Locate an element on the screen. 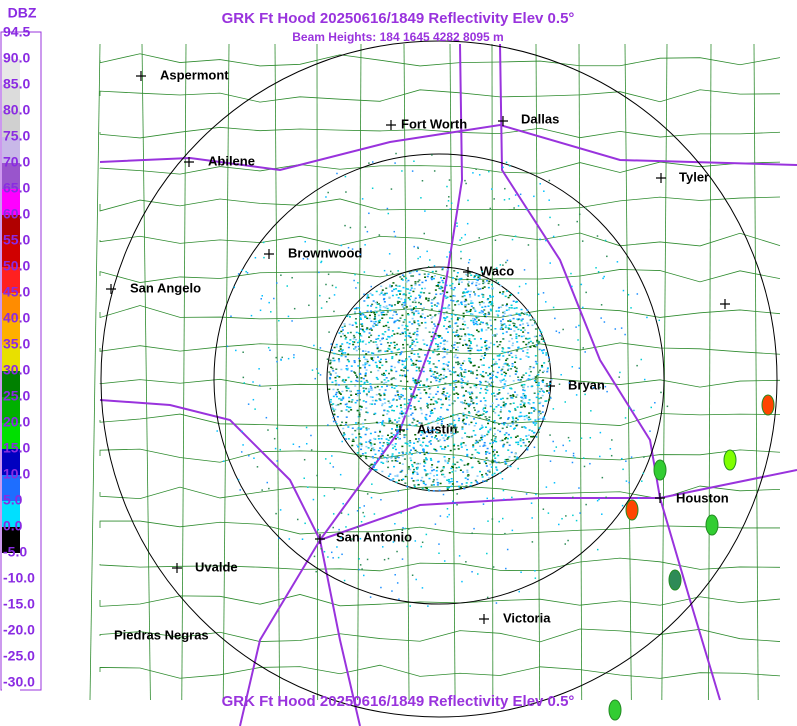 The image size is (797, 726). subtitle: Beam Heights: 184 1645 4282 8095 m is located at coordinates (397, 37).